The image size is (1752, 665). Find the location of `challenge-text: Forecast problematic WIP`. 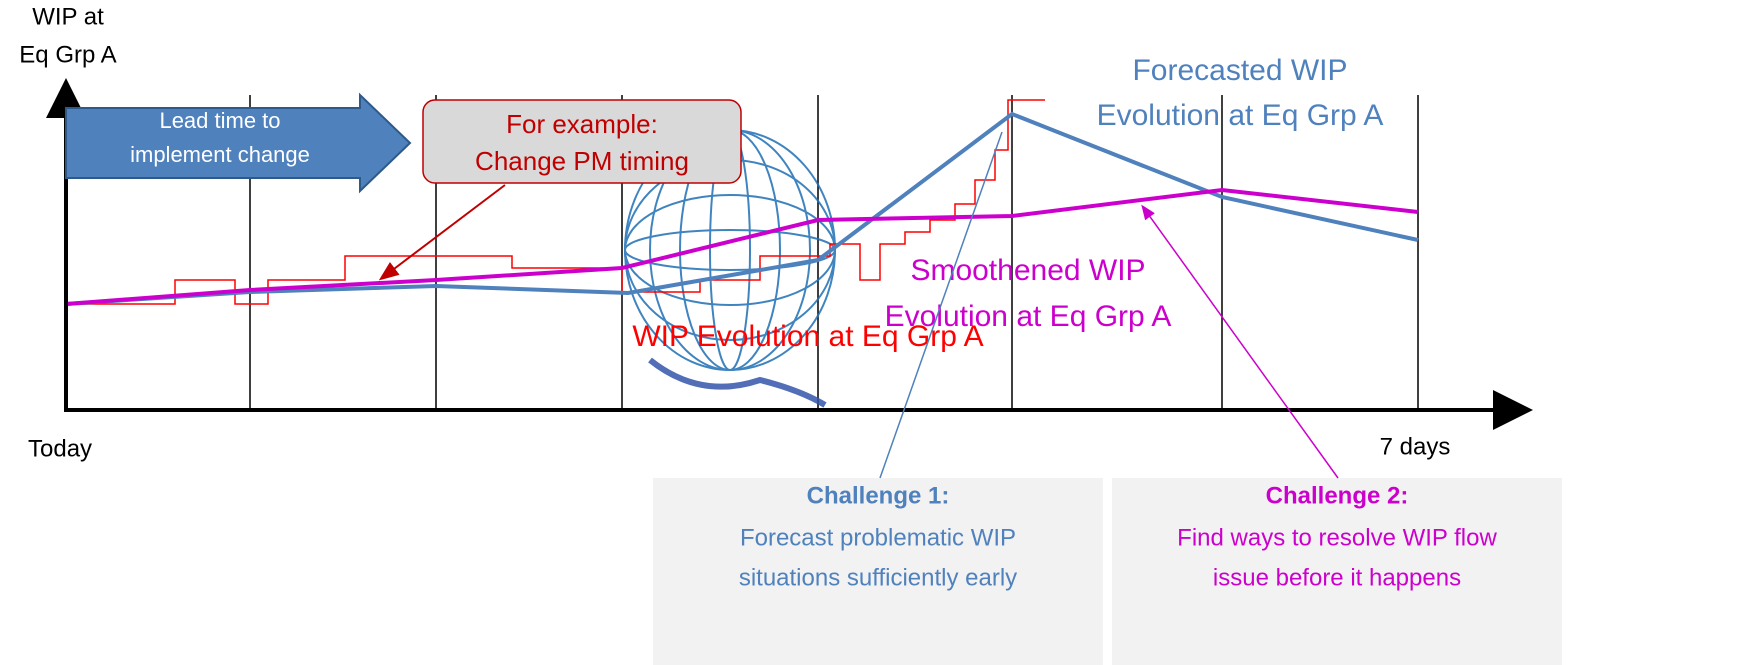

challenge-text: Forecast problematic WIP is located at coordinates (878, 537).